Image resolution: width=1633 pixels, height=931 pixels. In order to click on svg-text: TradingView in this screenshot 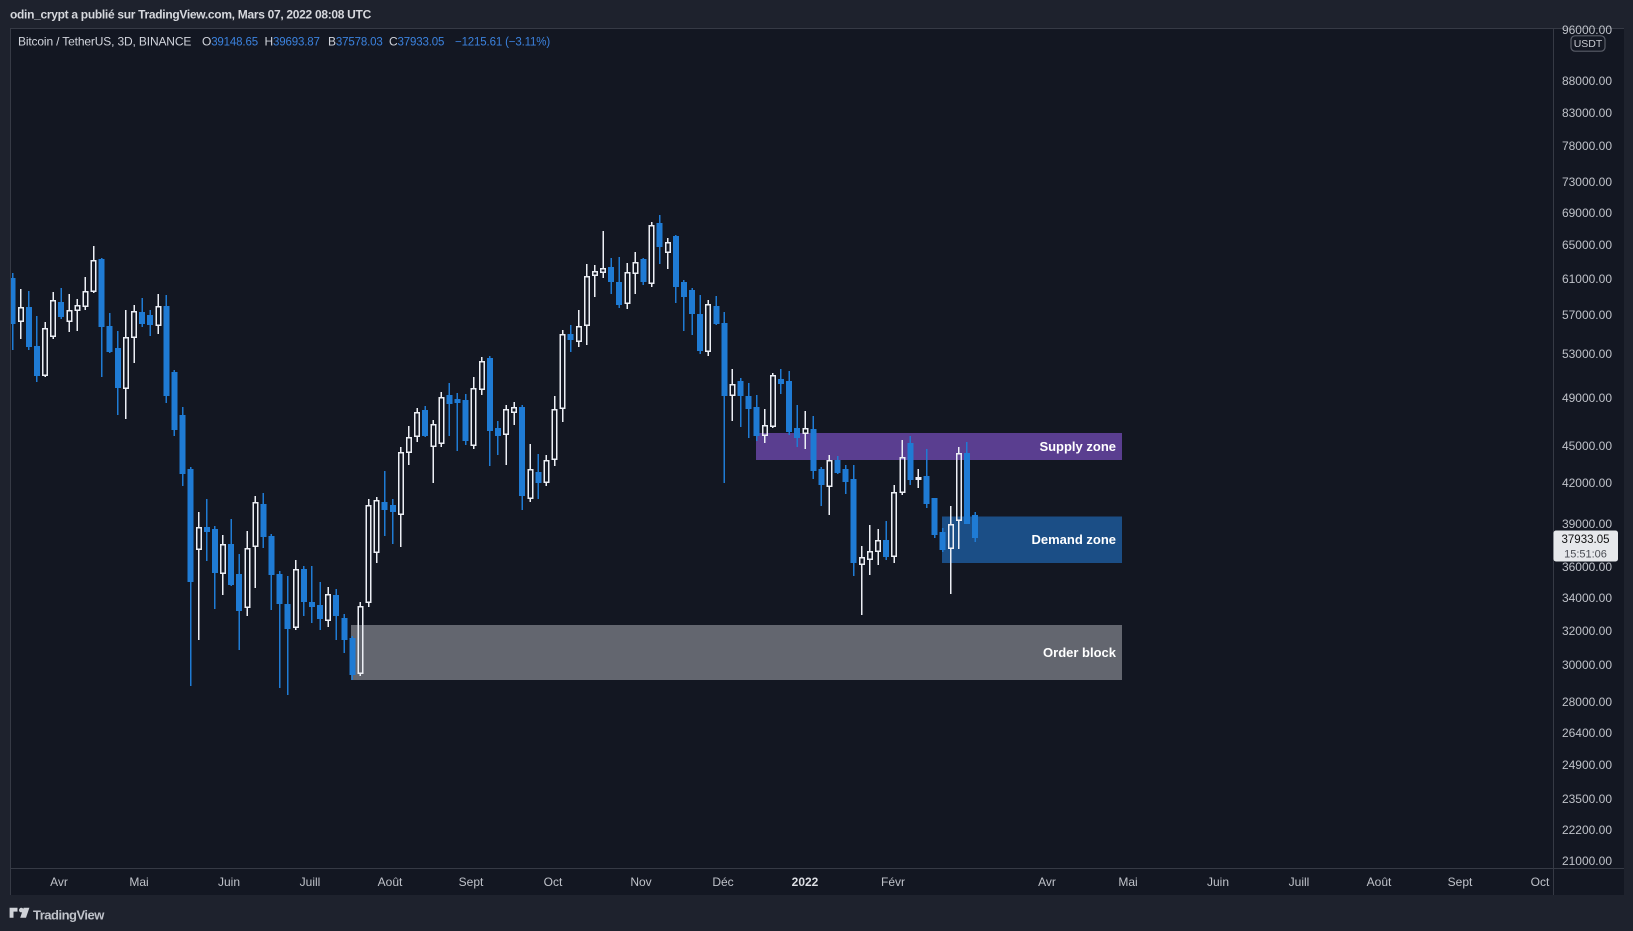, I will do `click(69, 915)`.